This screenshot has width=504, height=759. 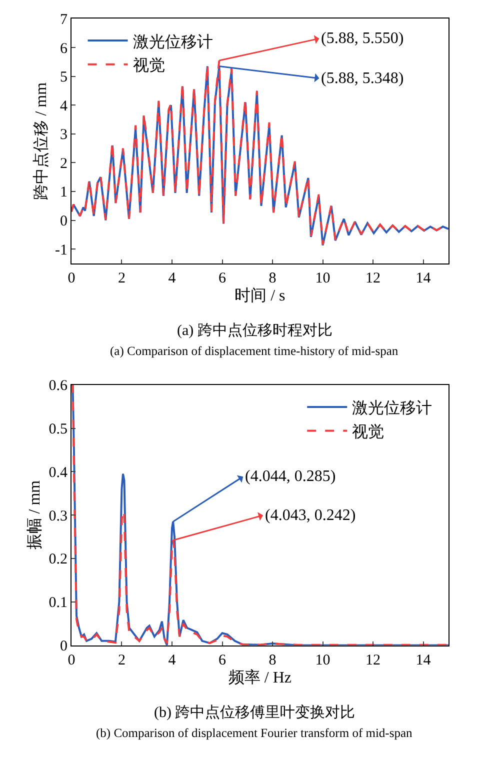 What do you see at coordinates (254, 733) in the screenshot?
I see `text: (b) Comparison of displacement Fourier transform of mid-span` at bounding box center [254, 733].